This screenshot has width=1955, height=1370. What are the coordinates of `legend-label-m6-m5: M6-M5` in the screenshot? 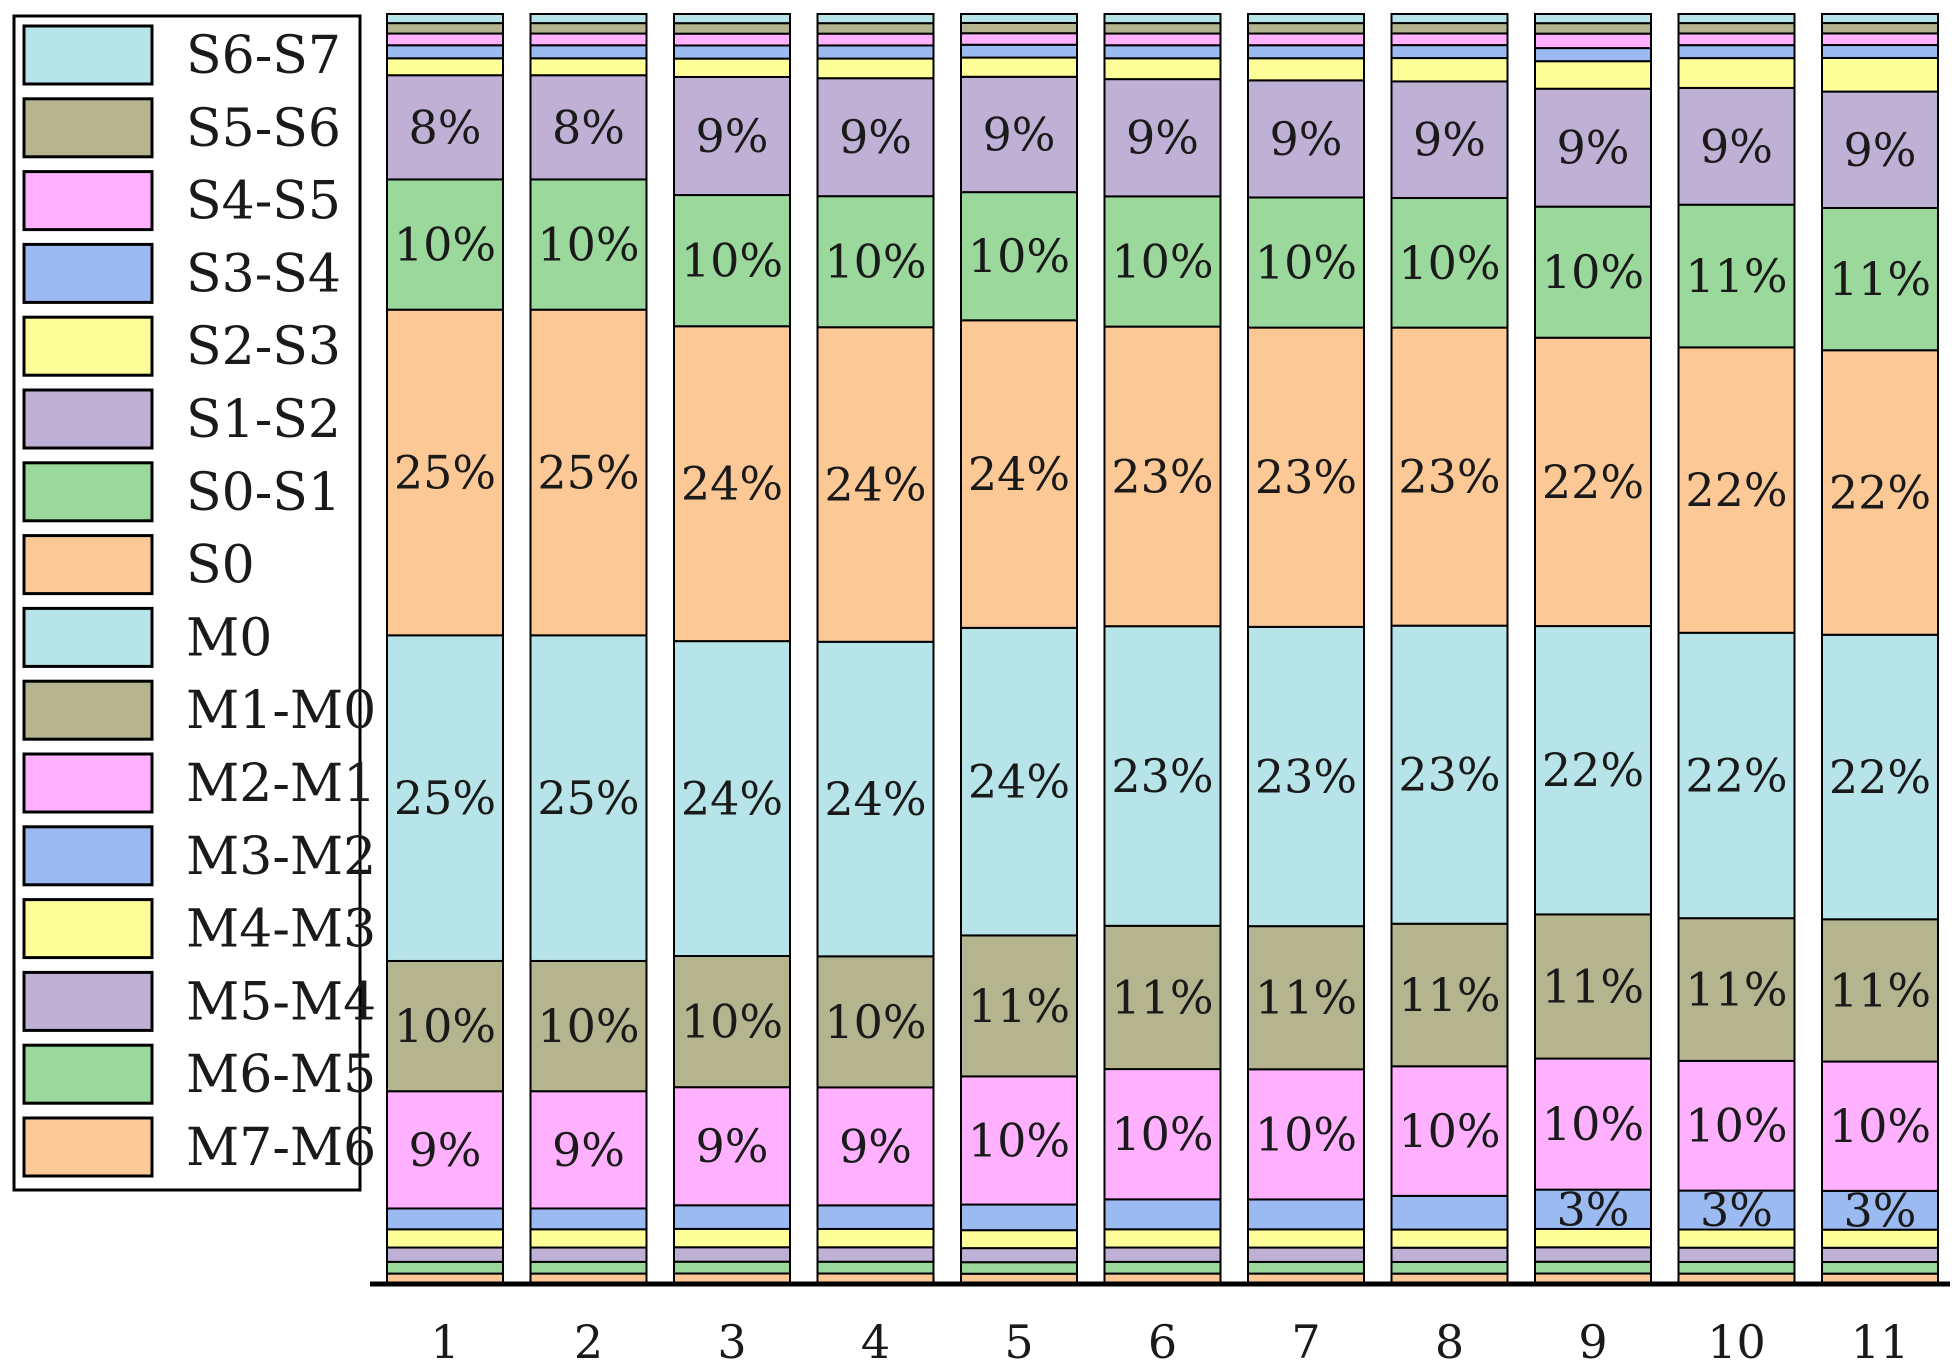 It's located at (281, 1075).